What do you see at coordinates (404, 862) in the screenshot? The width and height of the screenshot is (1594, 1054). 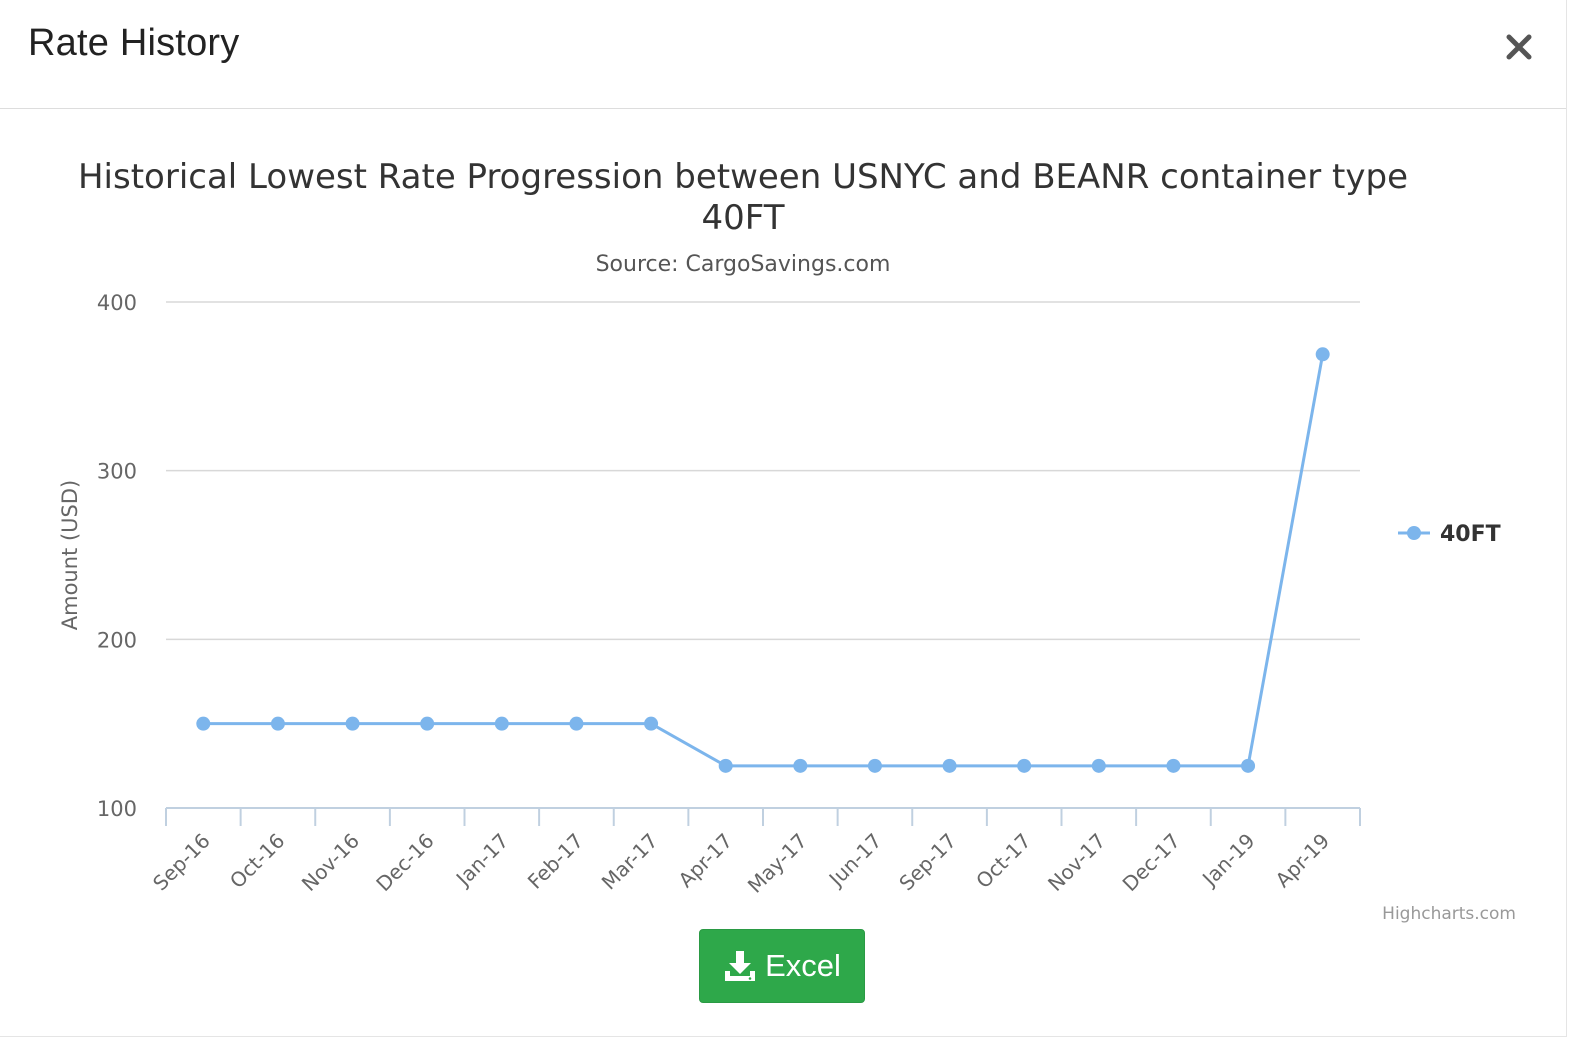 I see `x-tick-label: Dec-16` at bounding box center [404, 862].